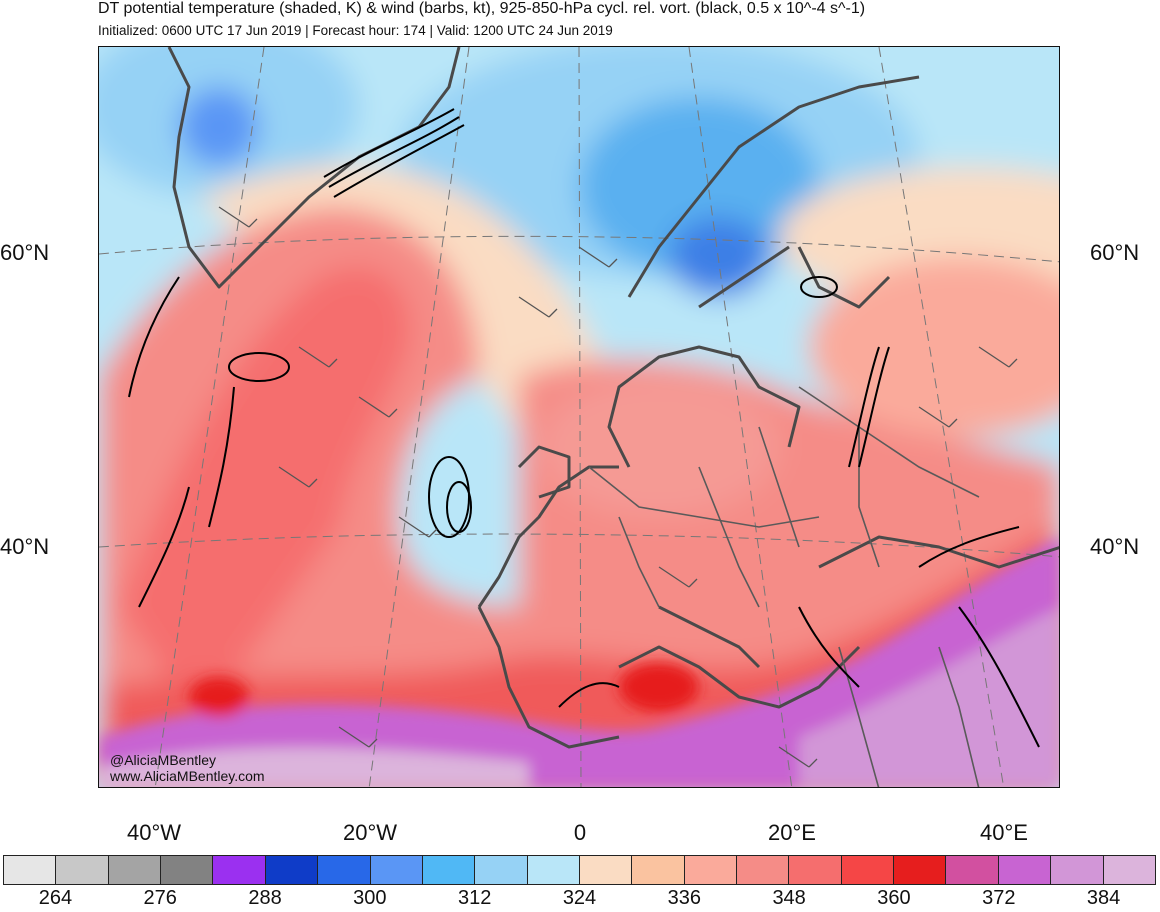 Image resolution: width=1160 pixels, height=912 pixels. I want to click on colorbar-tick-label: 372, so click(999, 898).